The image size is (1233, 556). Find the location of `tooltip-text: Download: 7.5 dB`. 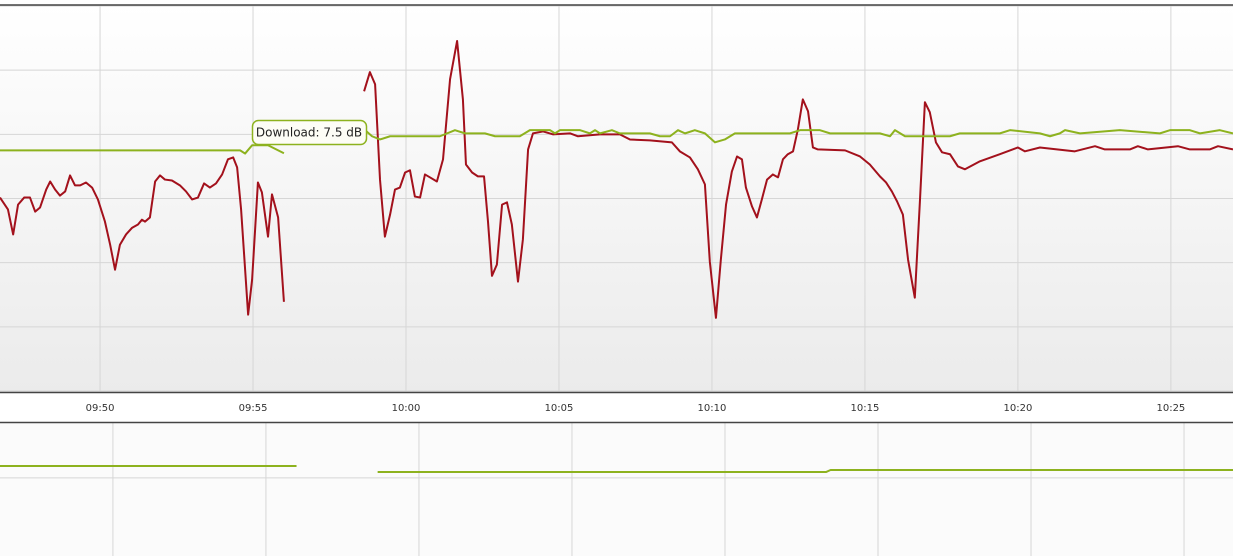

tooltip-text: Download: 7.5 dB is located at coordinates (309, 133).